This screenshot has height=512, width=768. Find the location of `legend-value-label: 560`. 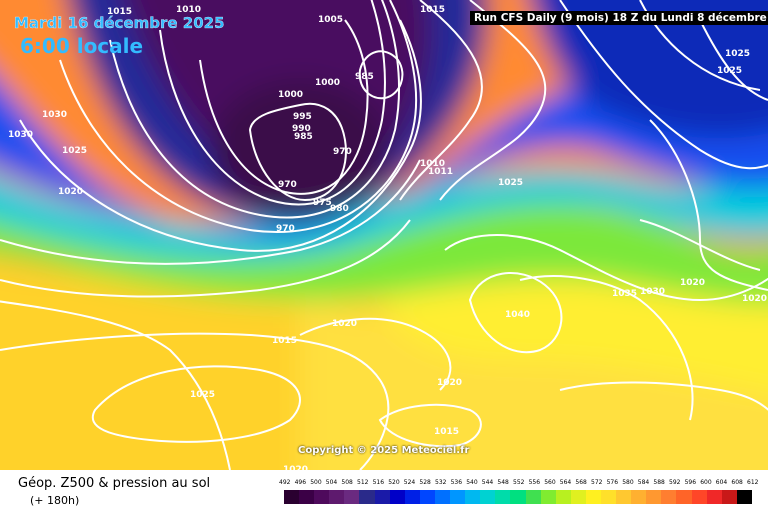

legend-value-label: 560 is located at coordinates (550, 482).